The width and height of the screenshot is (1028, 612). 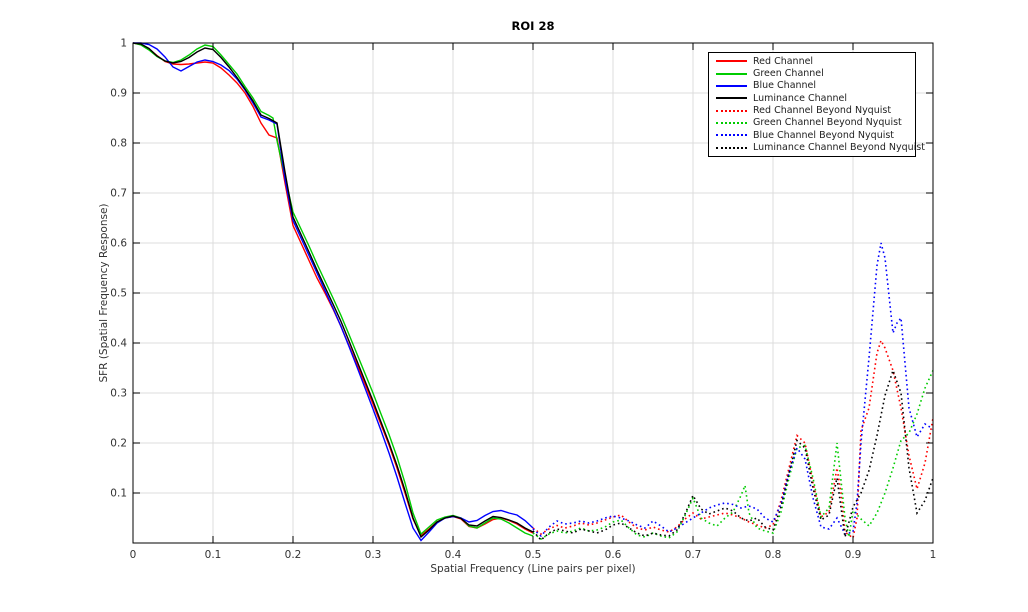 What do you see at coordinates (788, 74) in the screenshot?
I see `legend-label-green-channel: Green Channel` at bounding box center [788, 74].